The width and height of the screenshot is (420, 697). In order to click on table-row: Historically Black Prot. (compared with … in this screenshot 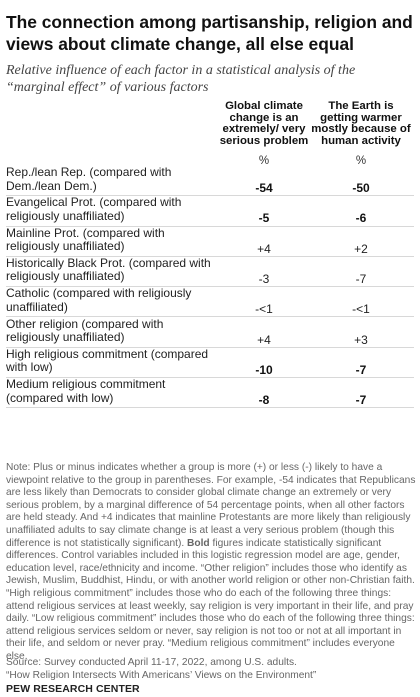, I will do `click(210, 271)`.